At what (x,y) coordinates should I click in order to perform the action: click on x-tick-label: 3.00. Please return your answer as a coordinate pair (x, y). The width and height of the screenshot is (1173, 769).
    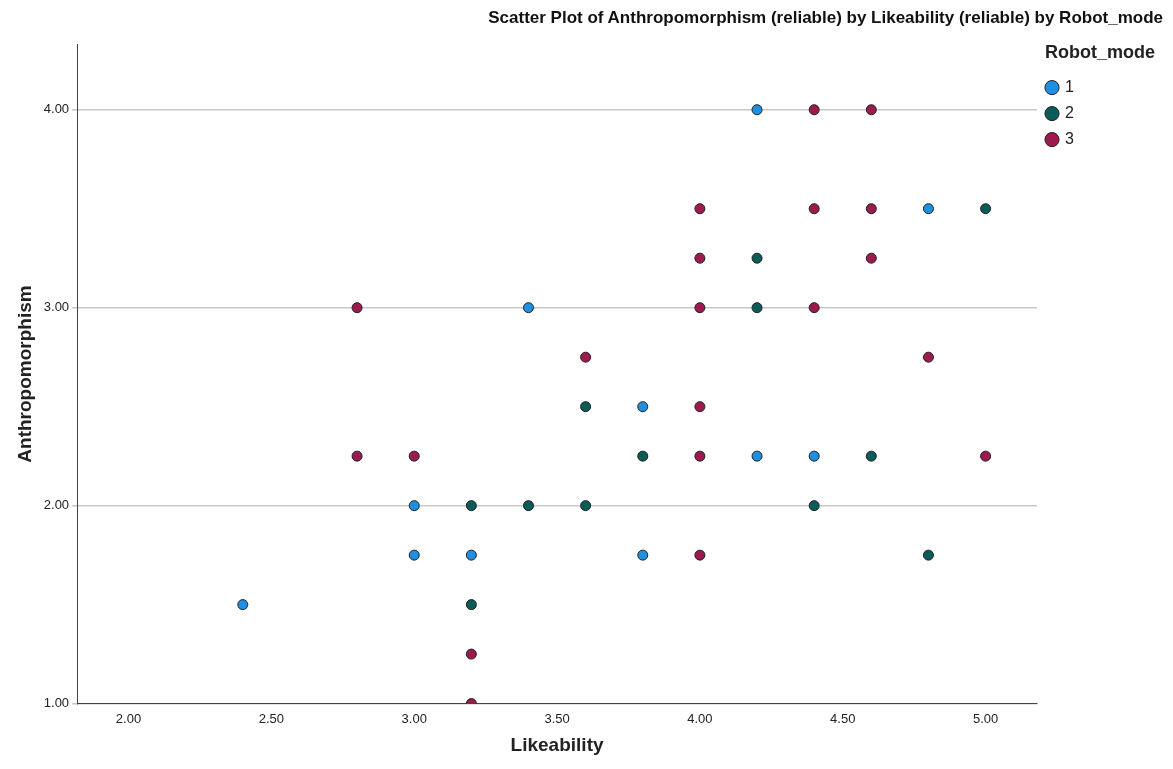
    Looking at the image, I should click on (414, 718).